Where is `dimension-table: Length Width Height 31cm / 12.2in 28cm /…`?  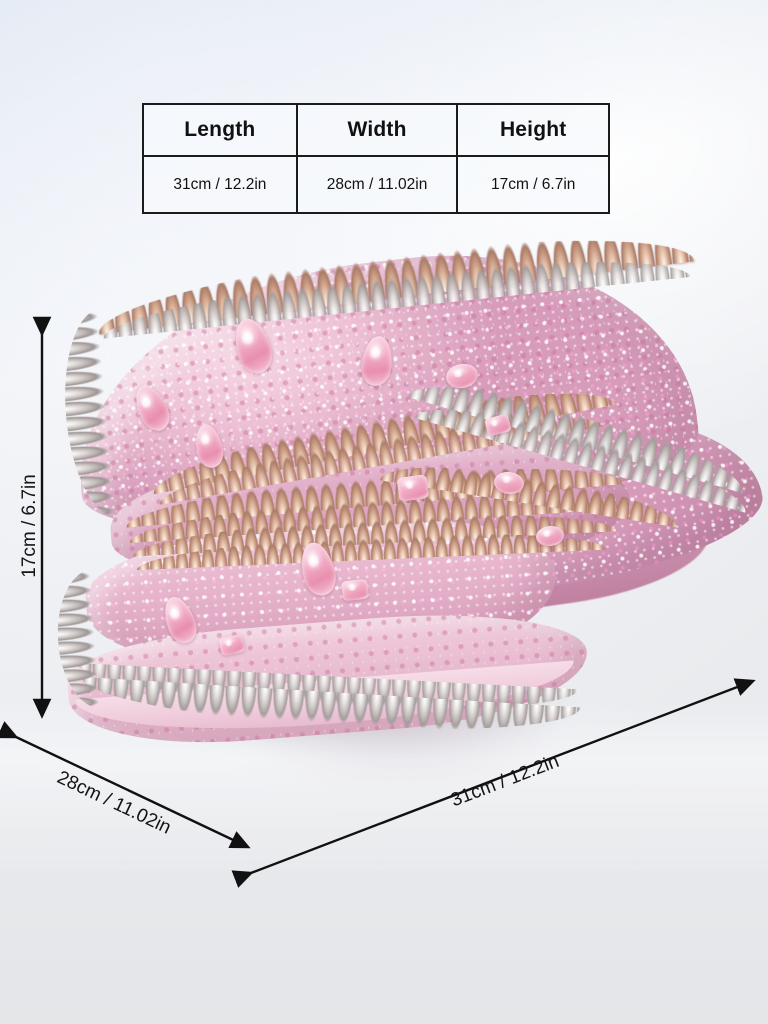
dimension-table: Length Width Height 31cm / 12.2in 28cm /… is located at coordinates (376, 158).